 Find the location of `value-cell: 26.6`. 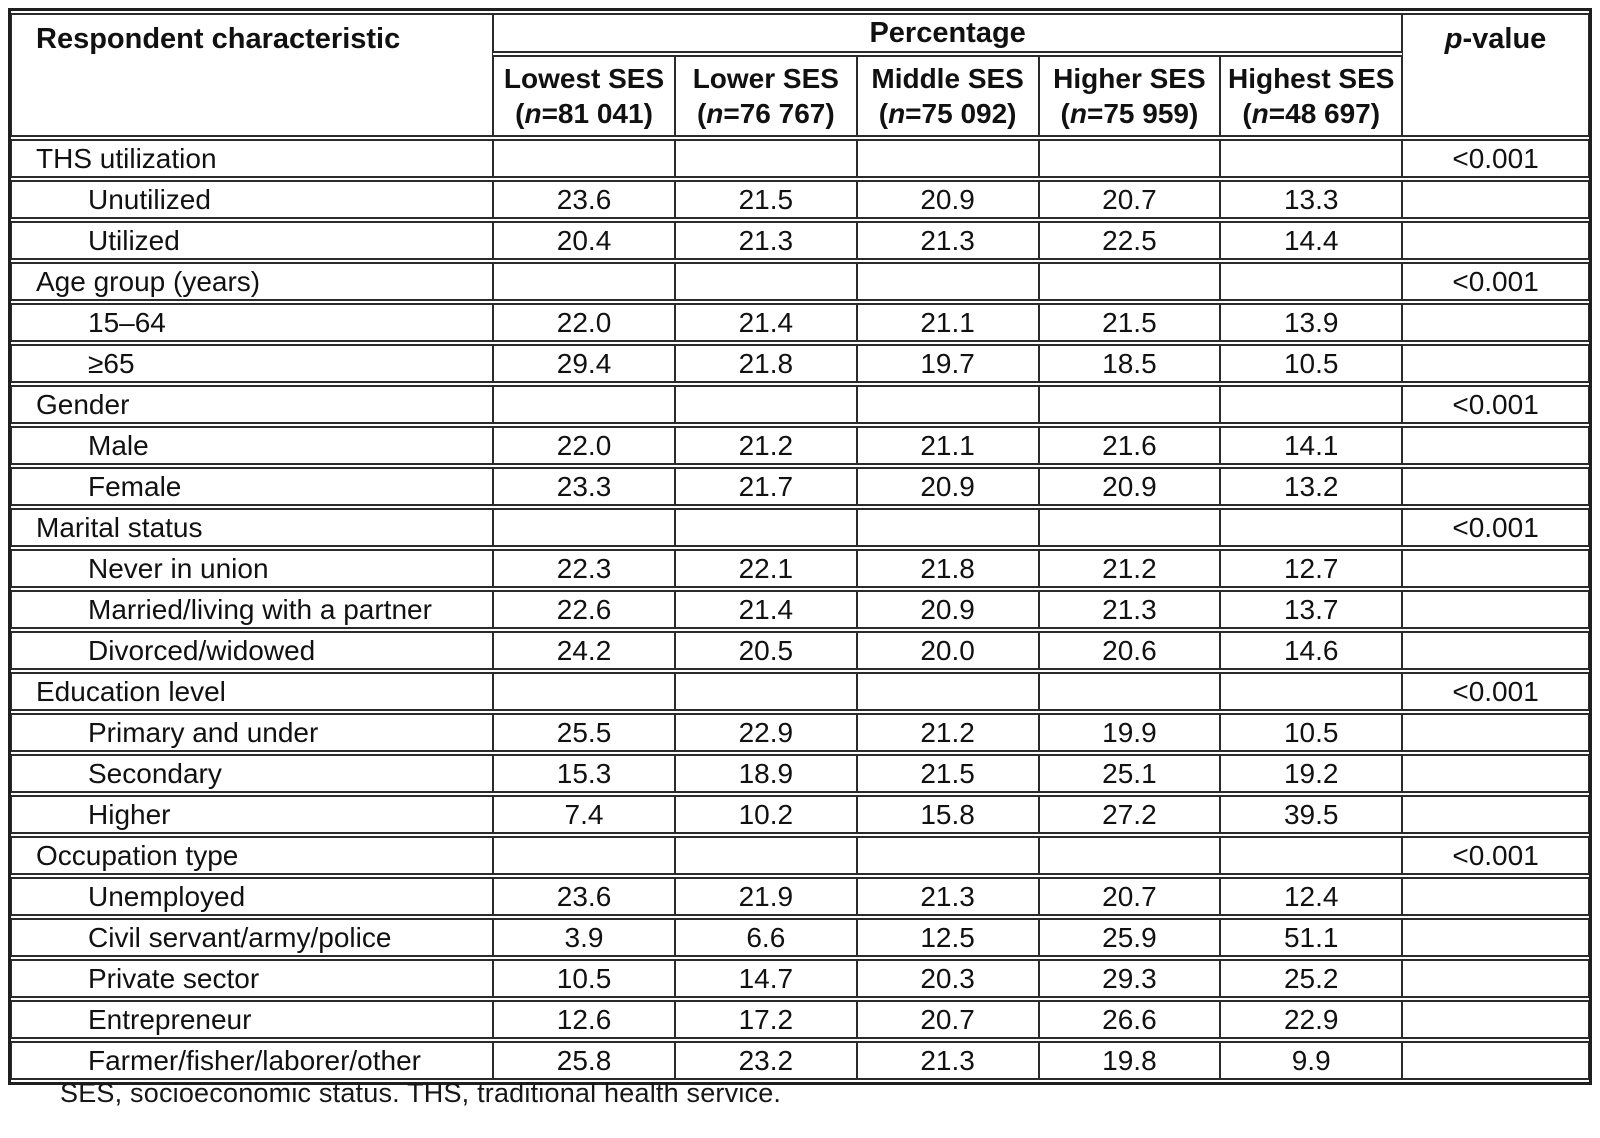

value-cell: 26.6 is located at coordinates (1129, 1020).